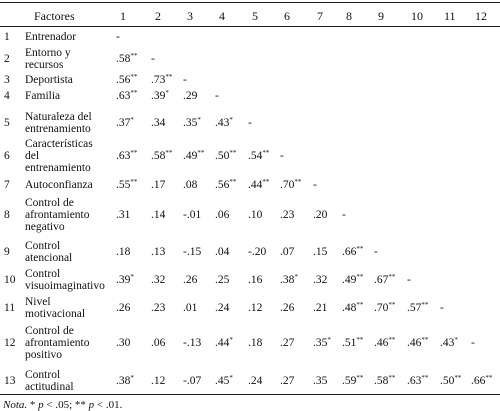 This screenshot has height=411, width=500. Describe the element at coordinates (57, 343) in the screenshot. I see `factor-label: Control de afrontamiento positivo` at that location.